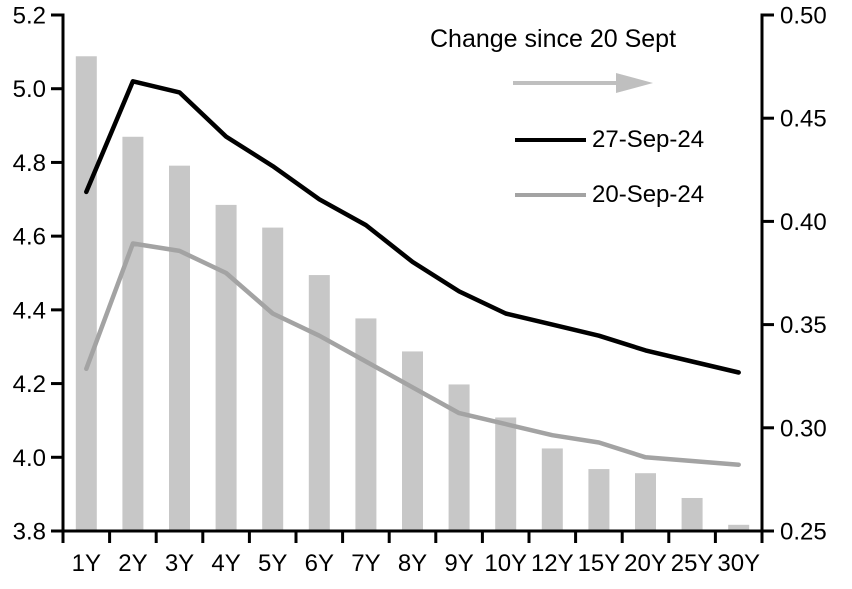  I want to click on x-axis-category-label: 8Y, so click(412, 563).